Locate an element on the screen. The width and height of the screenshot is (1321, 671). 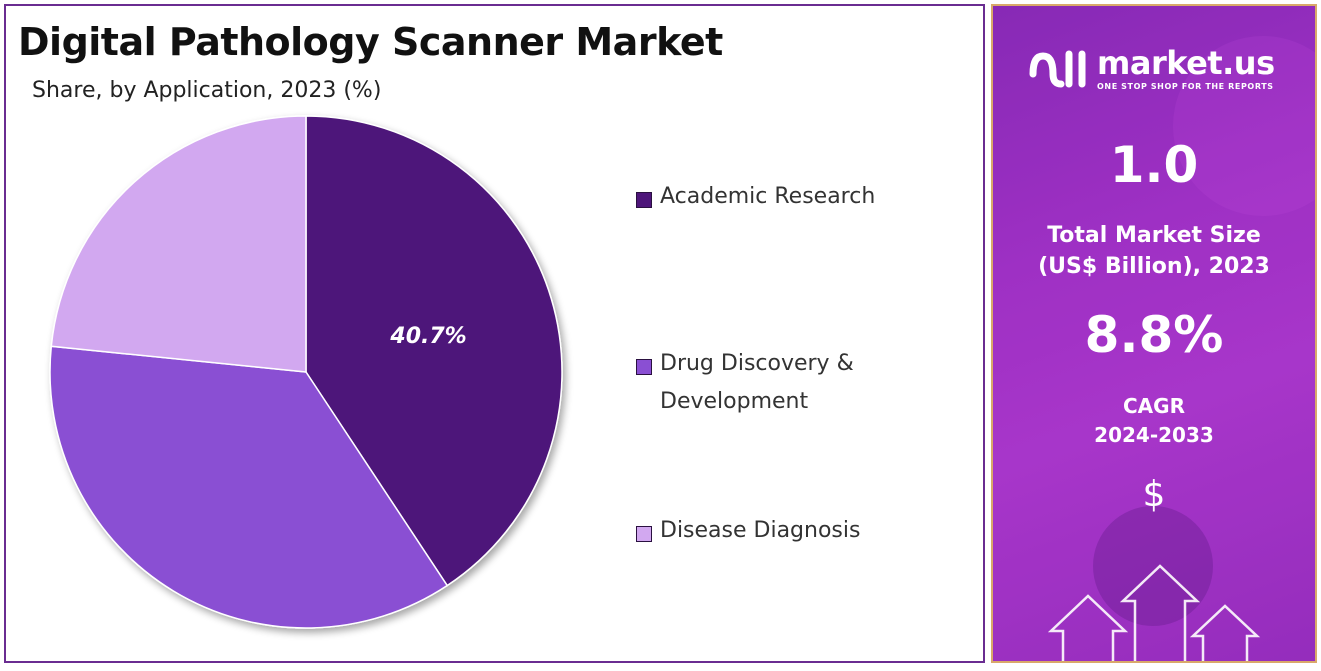
cagr-value: 8.8% is located at coordinates (1154, 335).